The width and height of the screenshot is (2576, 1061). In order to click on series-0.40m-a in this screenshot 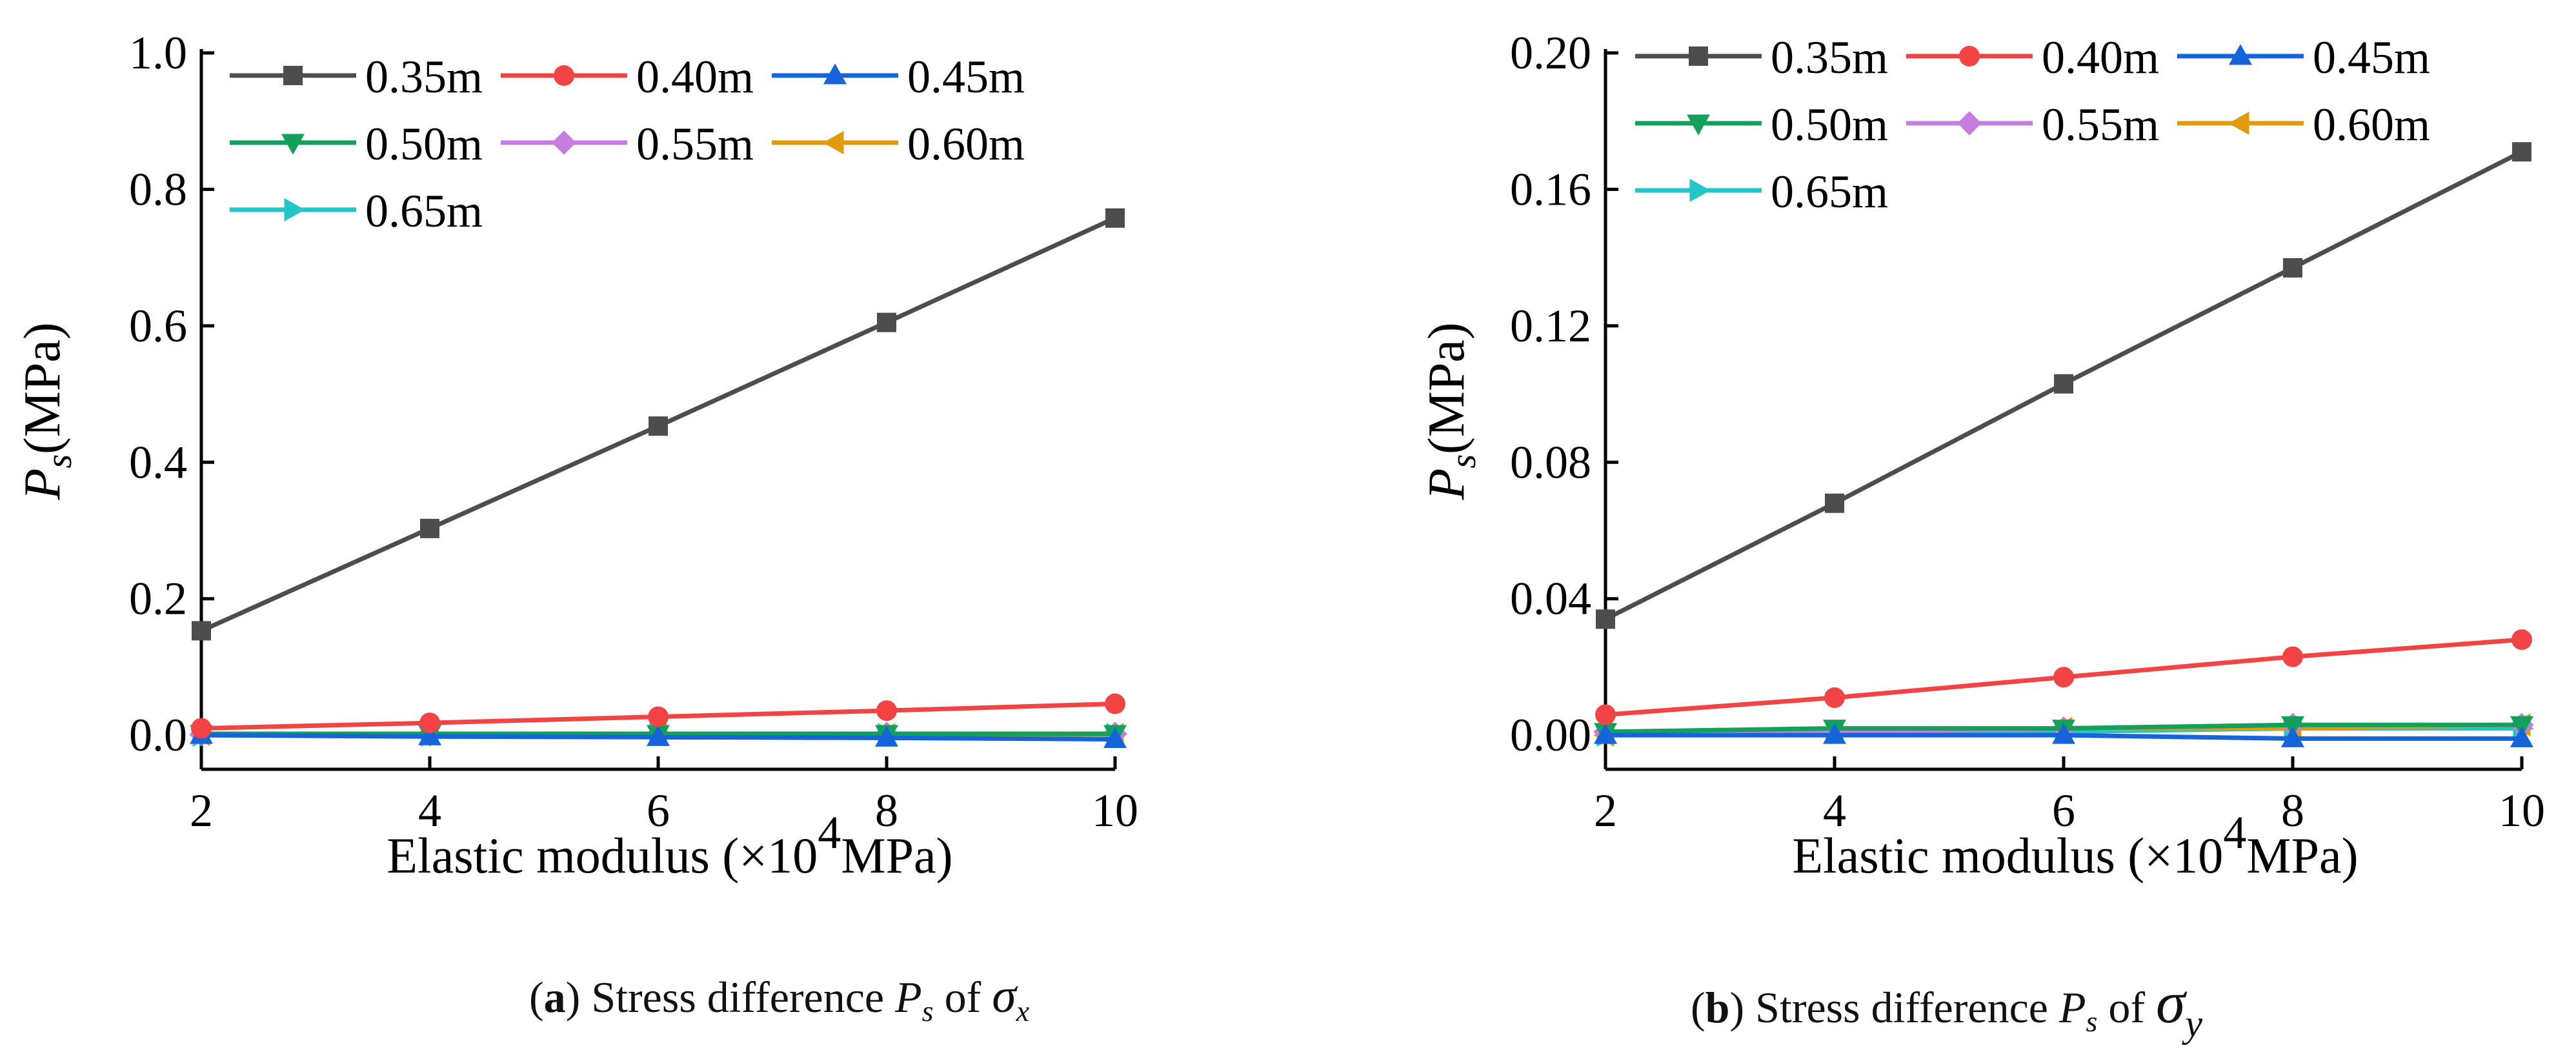, I will do `click(658, 716)`.